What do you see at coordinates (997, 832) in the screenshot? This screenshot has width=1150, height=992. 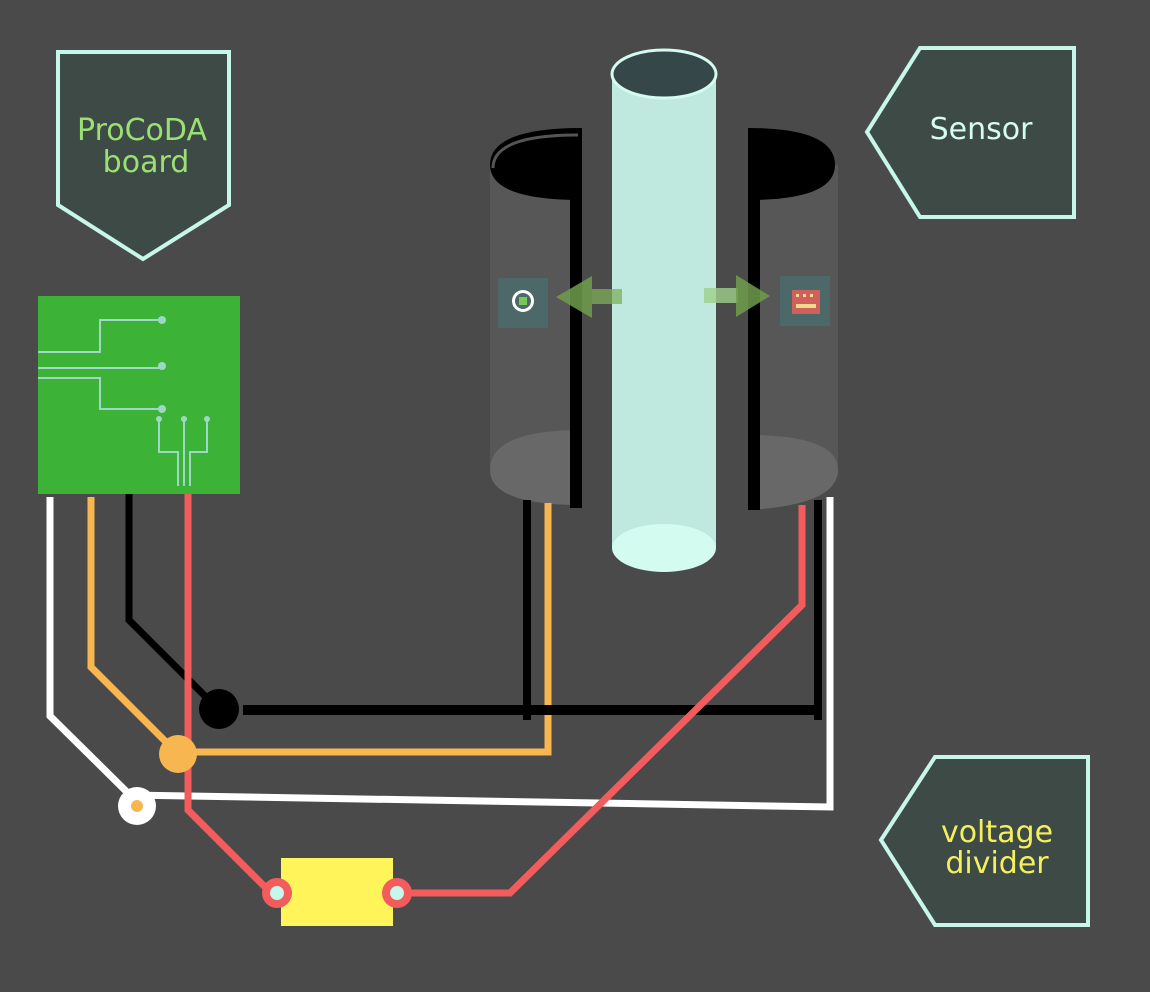 I see `divider-label-line1: voltage` at bounding box center [997, 832].